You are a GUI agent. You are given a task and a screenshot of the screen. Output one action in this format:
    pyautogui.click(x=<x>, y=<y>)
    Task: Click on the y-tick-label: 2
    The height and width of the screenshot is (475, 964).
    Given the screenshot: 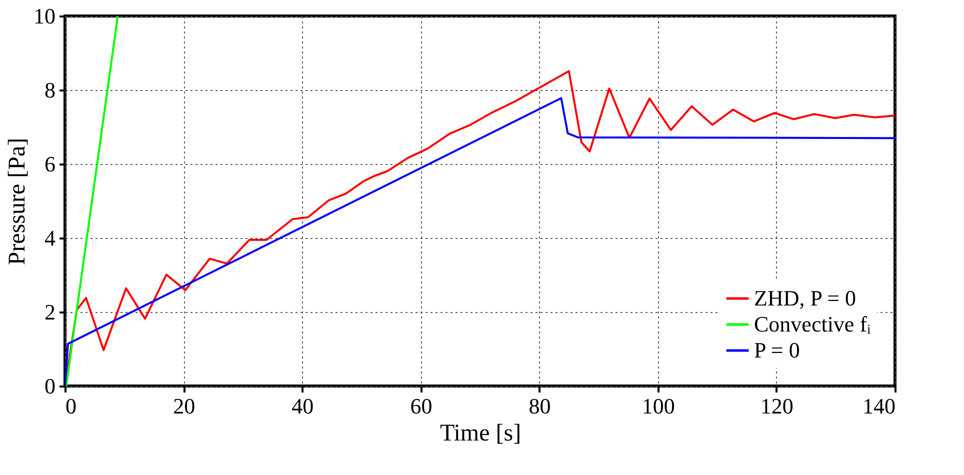 What is the action you would take?
    pyautogui.click(x=50, y=312)
    